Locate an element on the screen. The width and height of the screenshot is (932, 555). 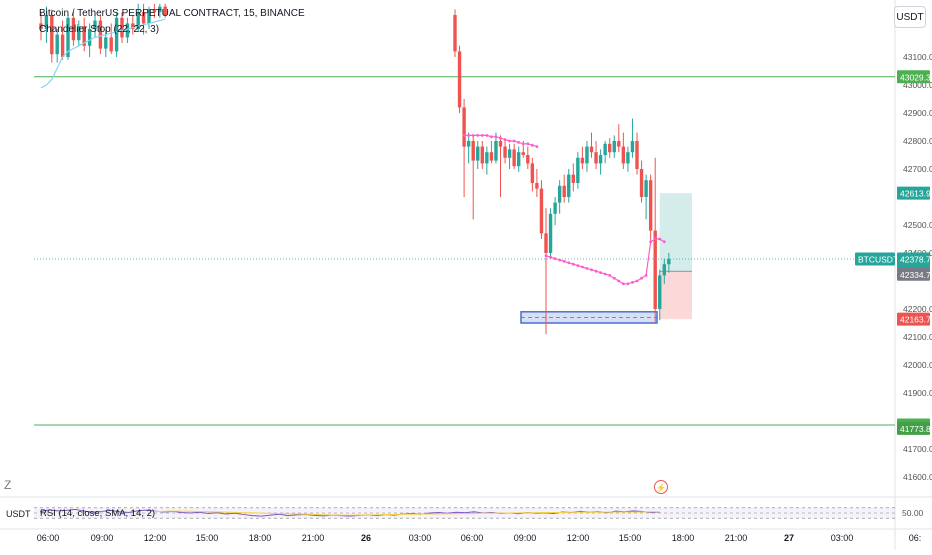
price-tag-label-last: 42378.7 is located at coordinates (915, 259).